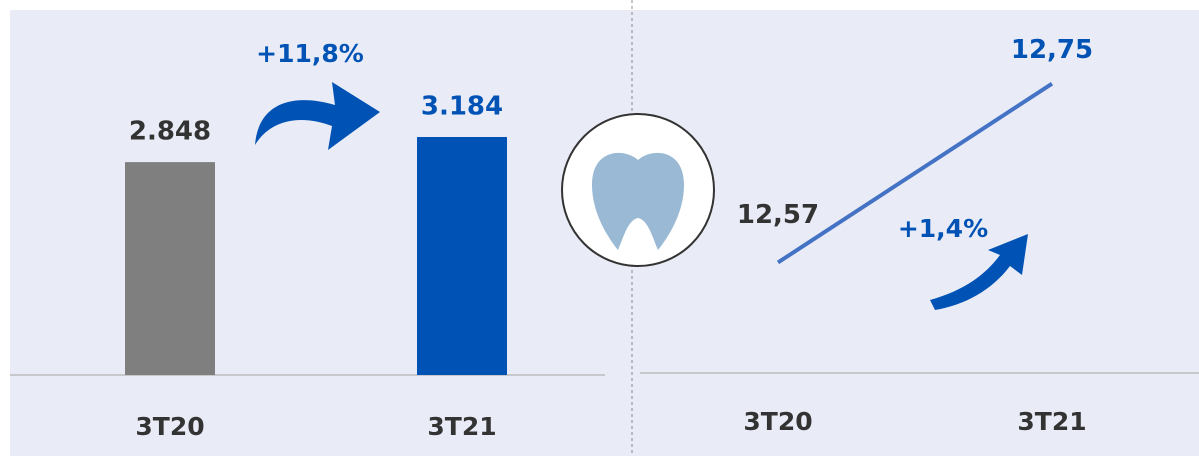  Describe the element at coordinates (310, 53) in the screenshot. I see `annotation: +11,8%` at that location.